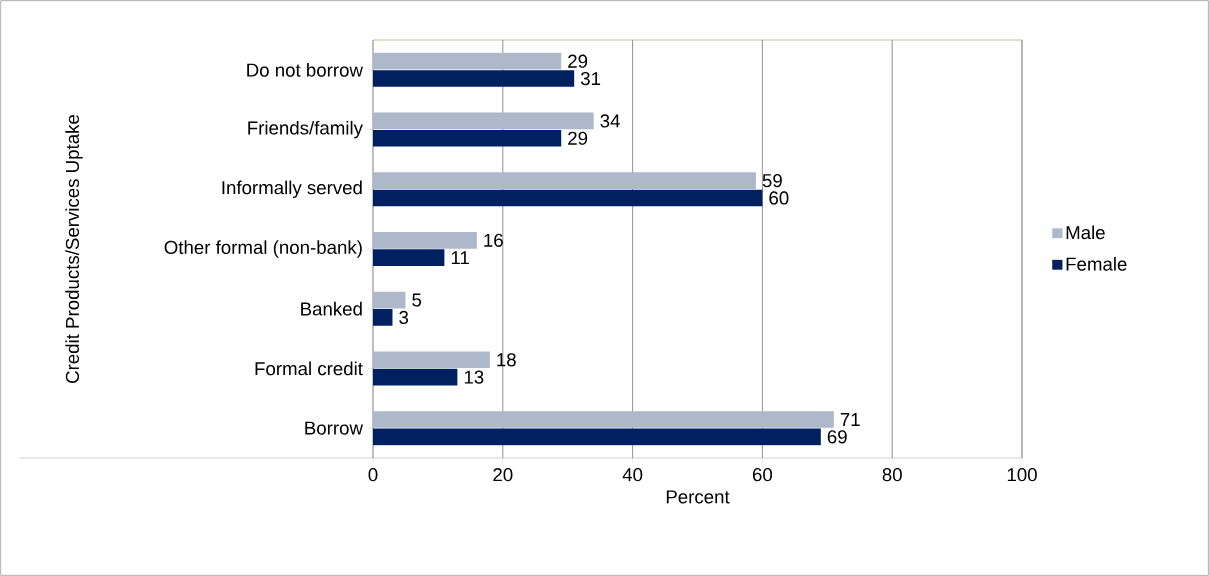 The height and width of the screenshot is (576, 1209). Describe the element at coordinates (460, 258) in the screenshot. I see `data-label: 11` at that location.